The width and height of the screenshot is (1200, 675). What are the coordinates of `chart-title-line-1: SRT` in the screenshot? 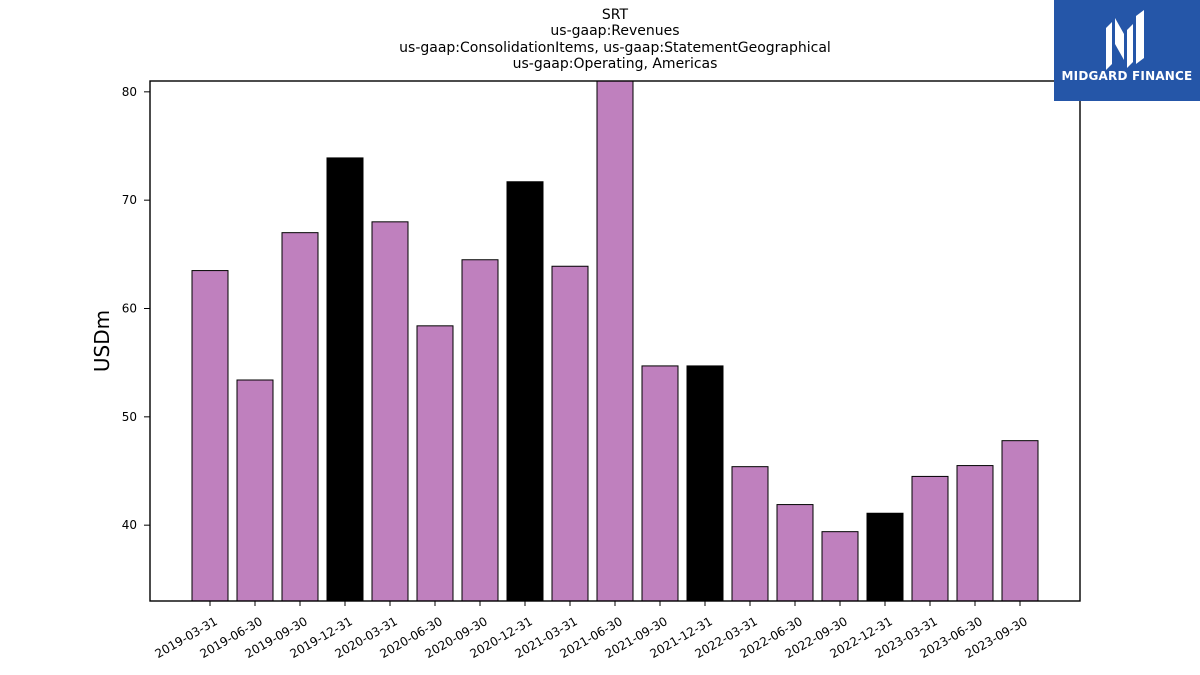 It's located at (615, 15).